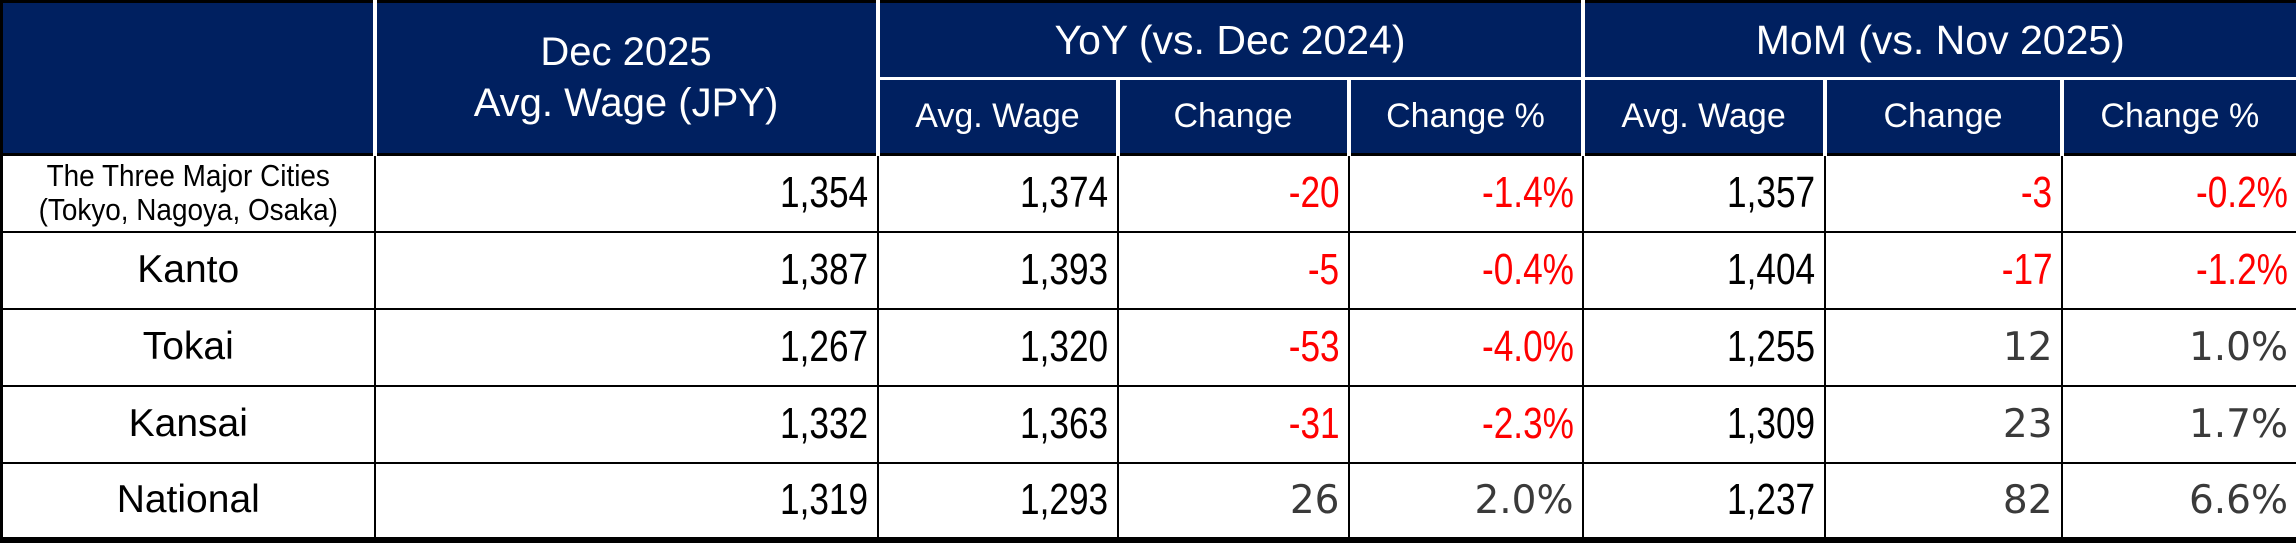 The height and width of the screenshot is (547, 2296). What do you see at coordinates (998, 424) in the screenshot?
I see `cell-yoy-avg-wage: 1,363` at bounding box center [998, 424].